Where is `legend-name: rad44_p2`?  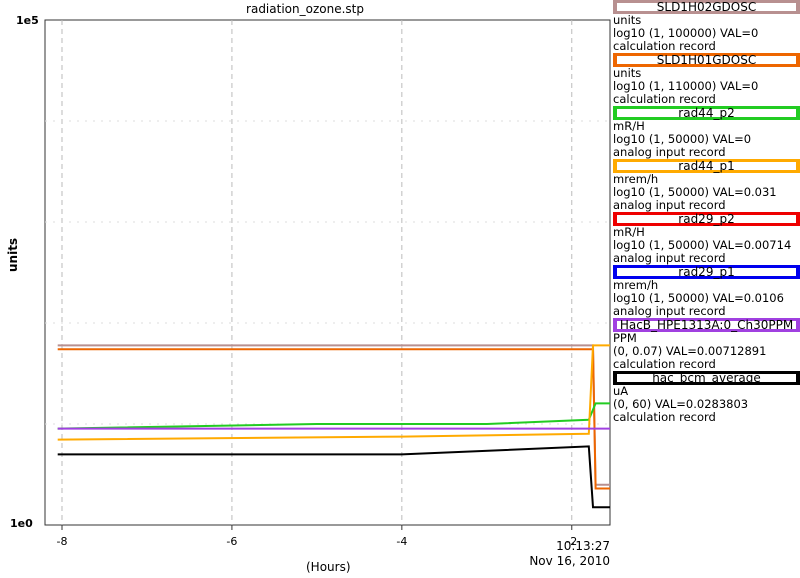
legend-name: rad44_p2 is located at coordinates (706, 113).